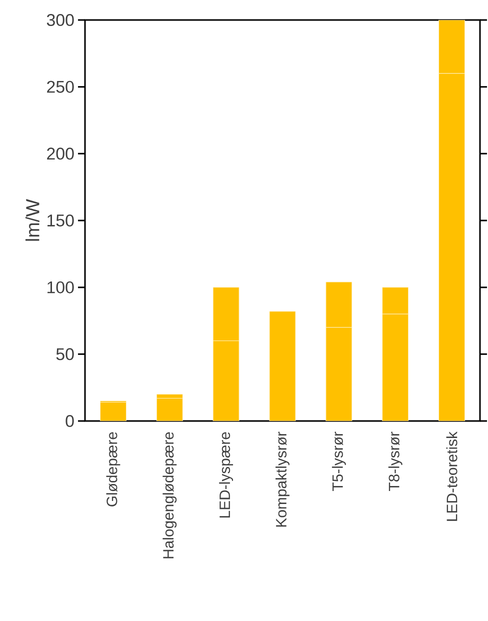 The image size is (488, 621). I want to click on y-tick-label: 150, so click(61, 220).